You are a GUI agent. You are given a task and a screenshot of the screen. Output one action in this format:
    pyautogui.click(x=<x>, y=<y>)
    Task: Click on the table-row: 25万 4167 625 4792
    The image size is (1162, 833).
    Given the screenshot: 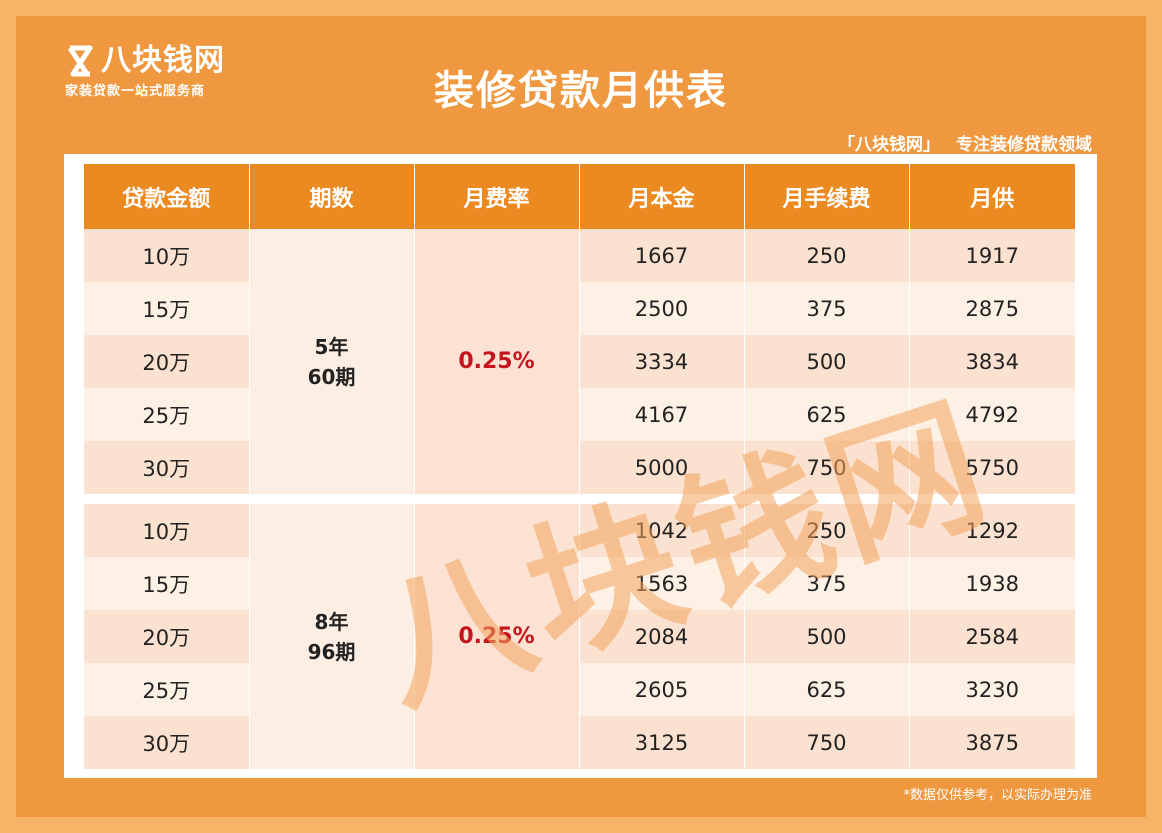 What is the action you would take?
    pyautogui.click(x=579, y=414)
    